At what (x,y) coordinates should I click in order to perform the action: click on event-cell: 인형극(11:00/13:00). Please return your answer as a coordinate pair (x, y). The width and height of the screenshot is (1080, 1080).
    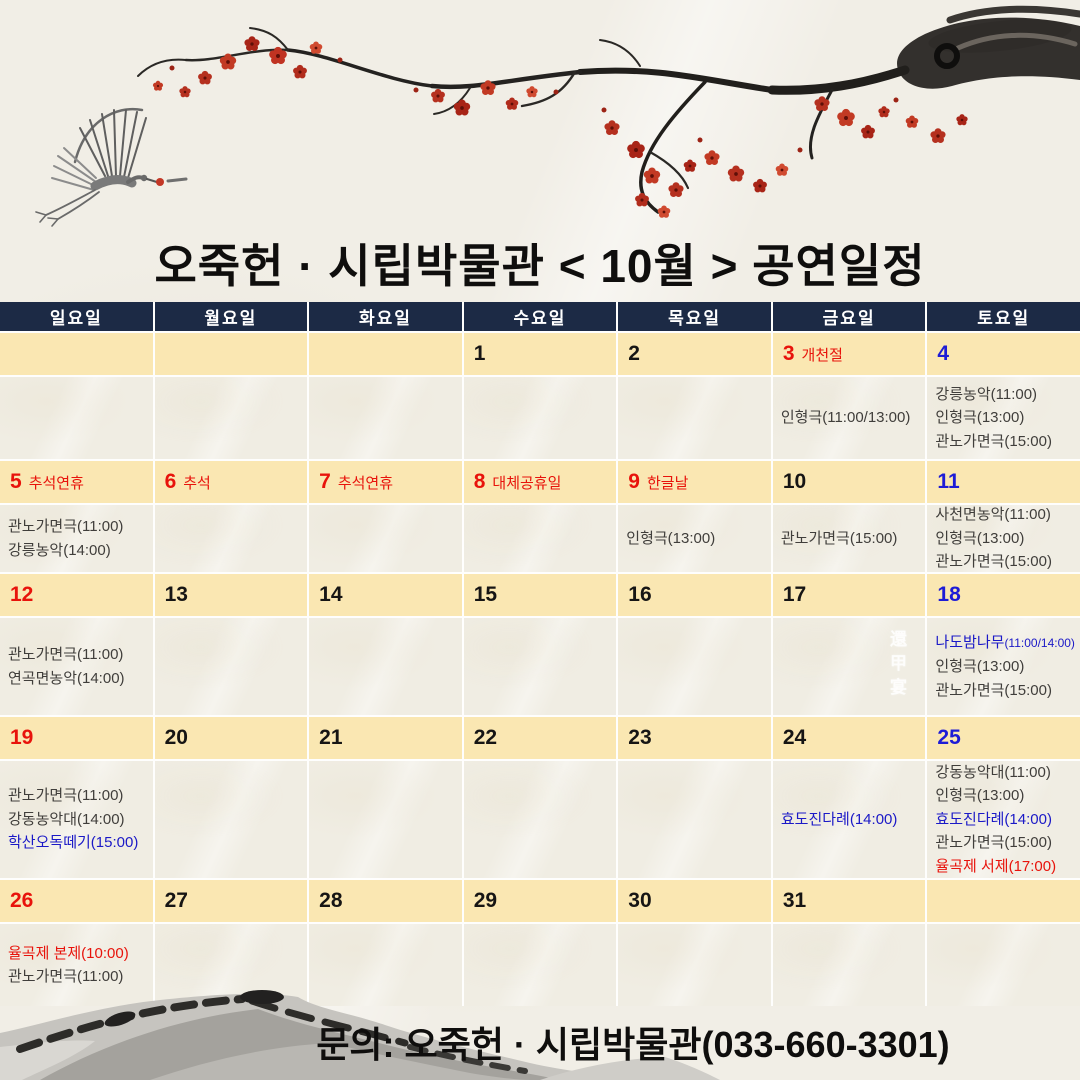
    Looking at the image, I should click on (849, 418).